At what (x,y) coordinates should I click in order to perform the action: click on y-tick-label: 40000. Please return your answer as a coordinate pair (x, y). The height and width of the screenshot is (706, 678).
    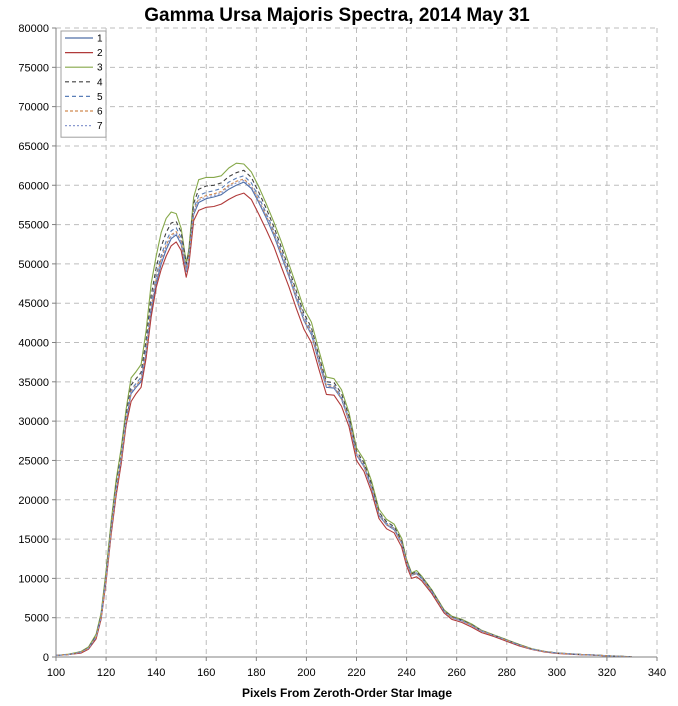
    Looking at the image, I should click on (33, 344).